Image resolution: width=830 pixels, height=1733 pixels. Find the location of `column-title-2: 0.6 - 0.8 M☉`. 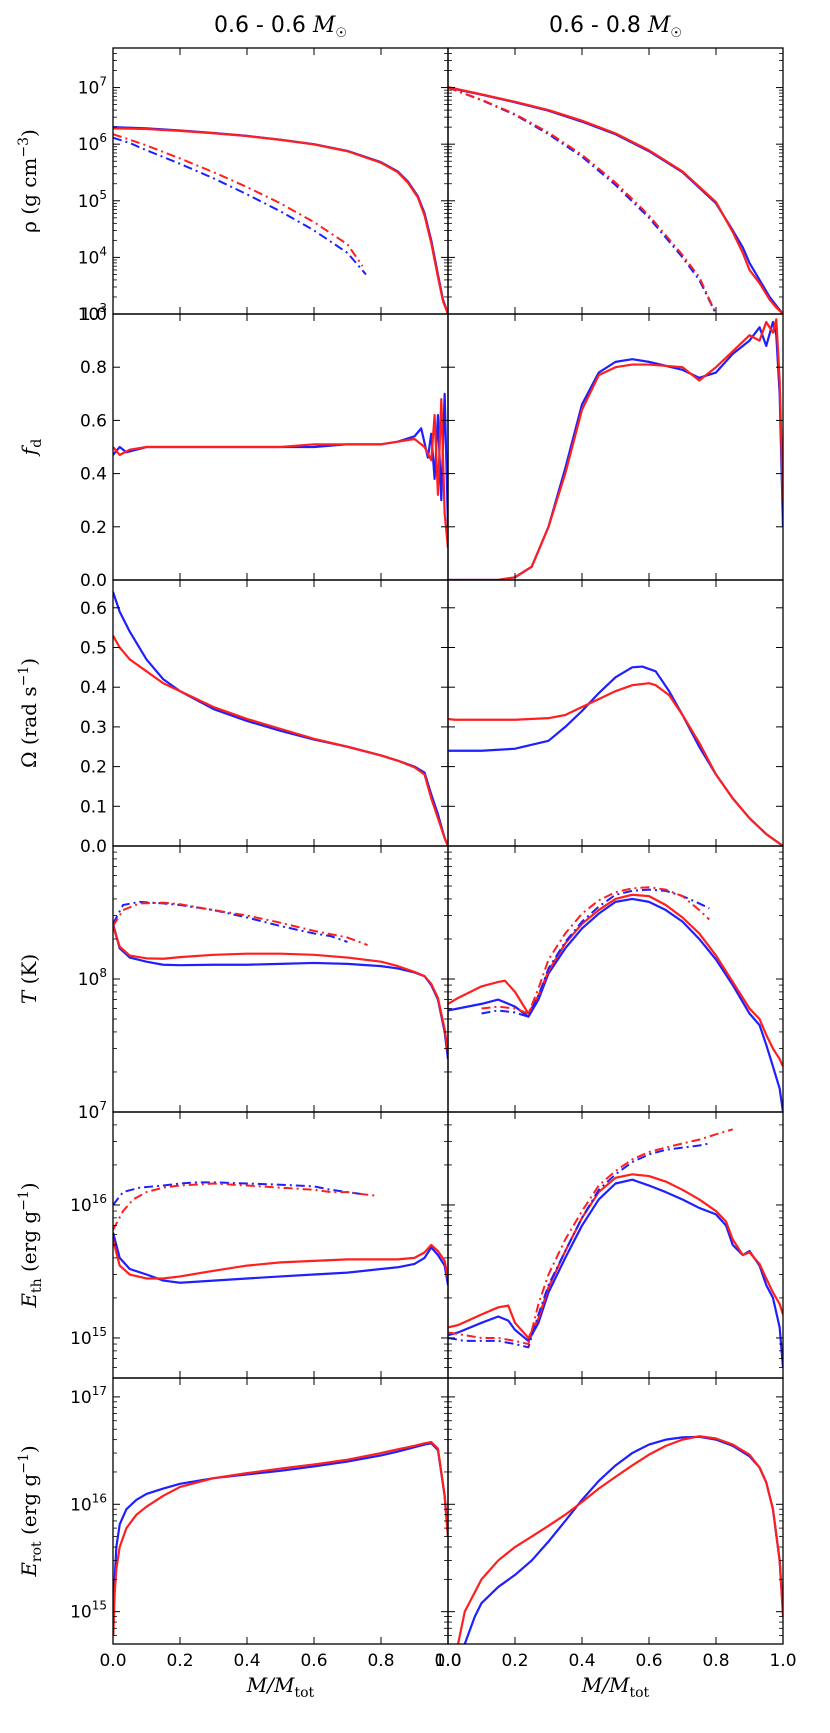

column-title-2: 0.6 - 0.8 M☉ is located at coordinates (615, 27).